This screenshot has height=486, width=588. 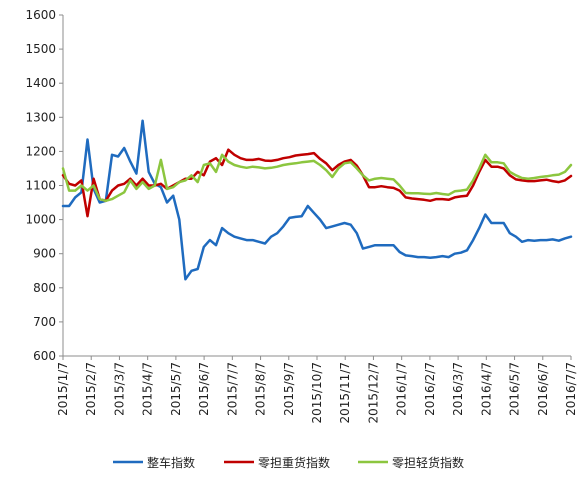 What do you see at coordinates (119, 389) in the screenshot?
I see `x-tick-label: 2015/3/7` at bounding box center [119, 389].